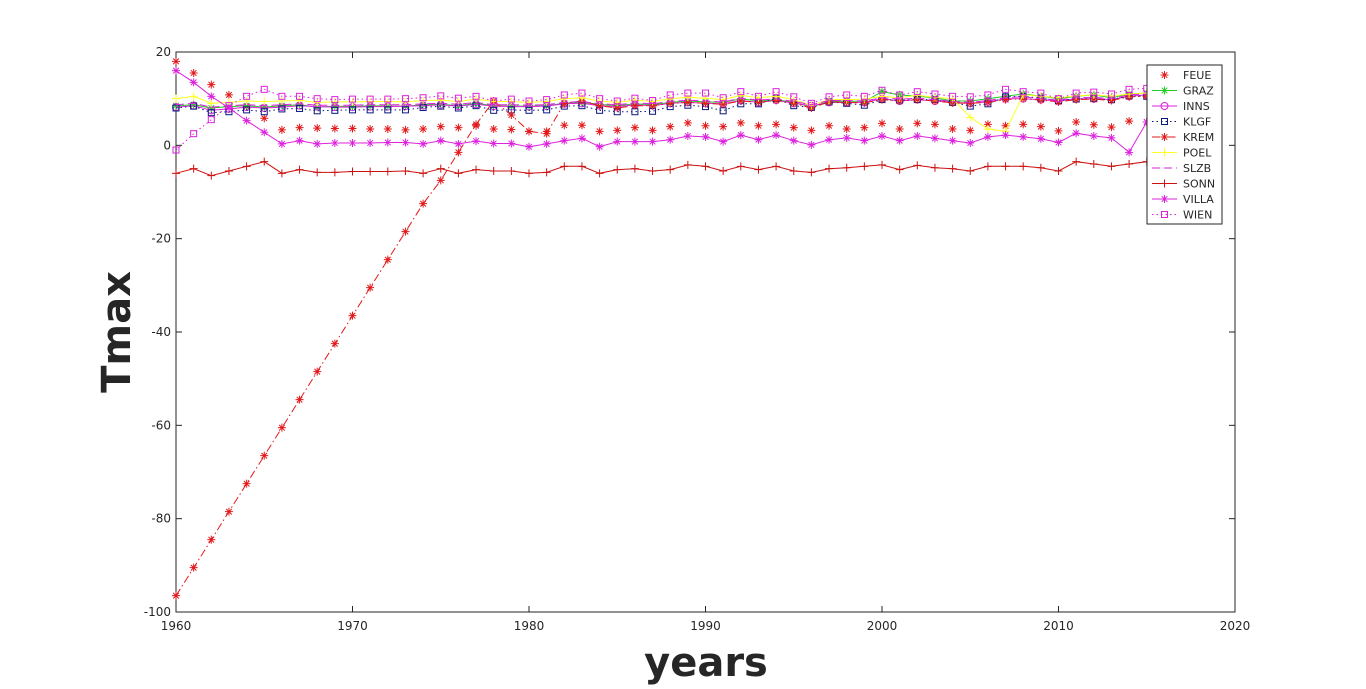  I want to click on y-tick-label: -40, so click(161, 332).